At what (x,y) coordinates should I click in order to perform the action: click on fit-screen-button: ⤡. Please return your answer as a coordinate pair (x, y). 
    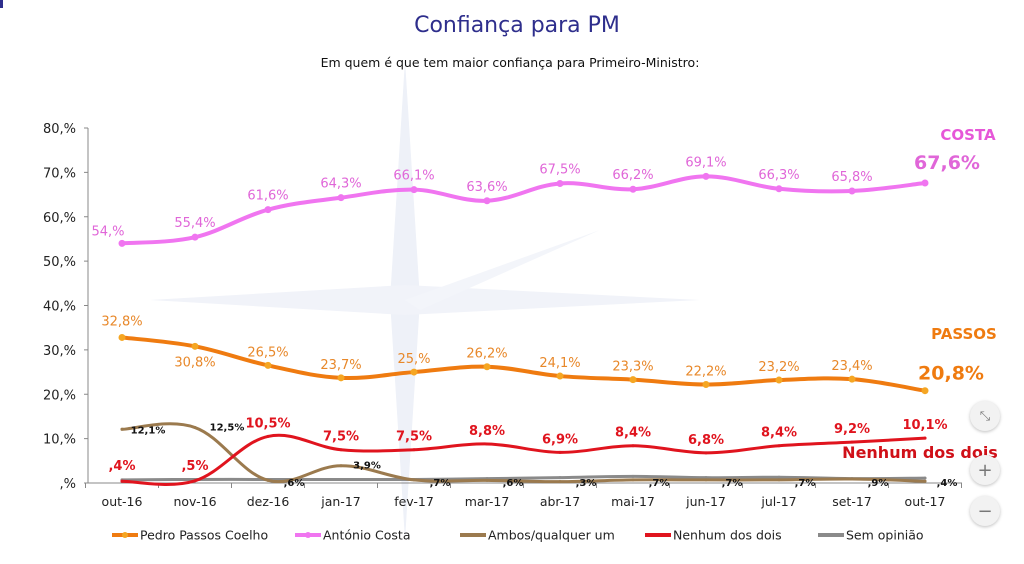
    Looking at the image, I should click on (985, 416).